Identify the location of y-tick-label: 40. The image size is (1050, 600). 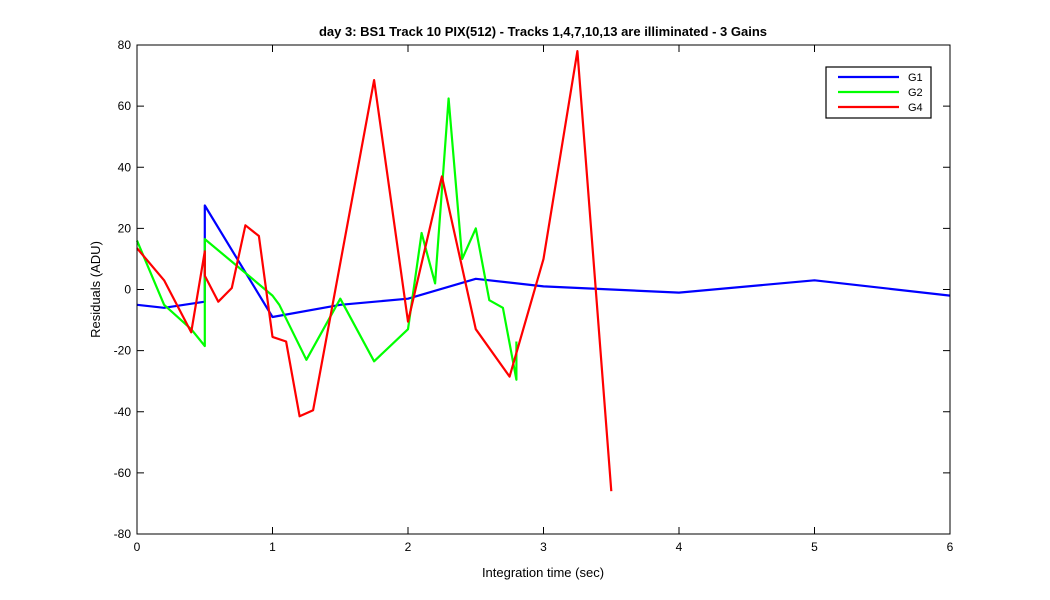
(125, 167).